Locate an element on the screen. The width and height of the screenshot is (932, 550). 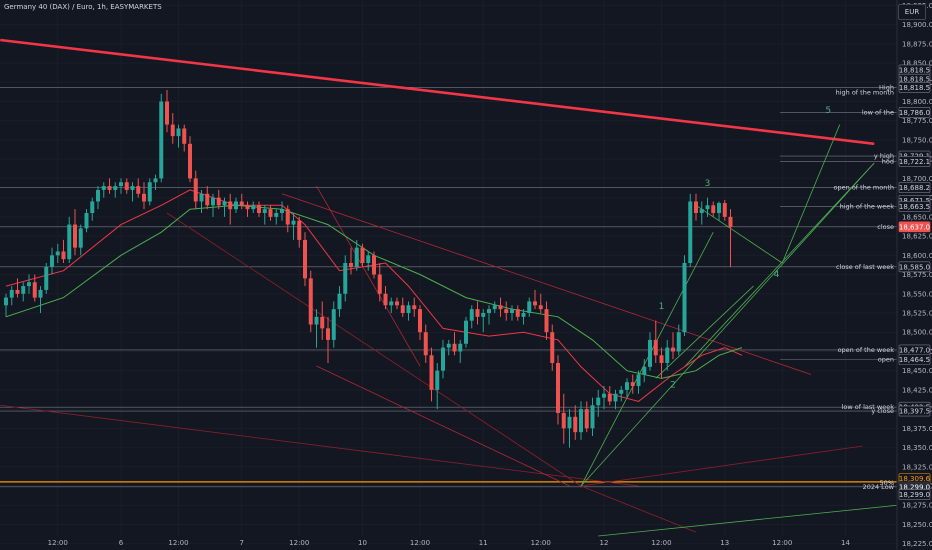
price-badge-label: 18,671.5 is located at coordinates (914, 201).